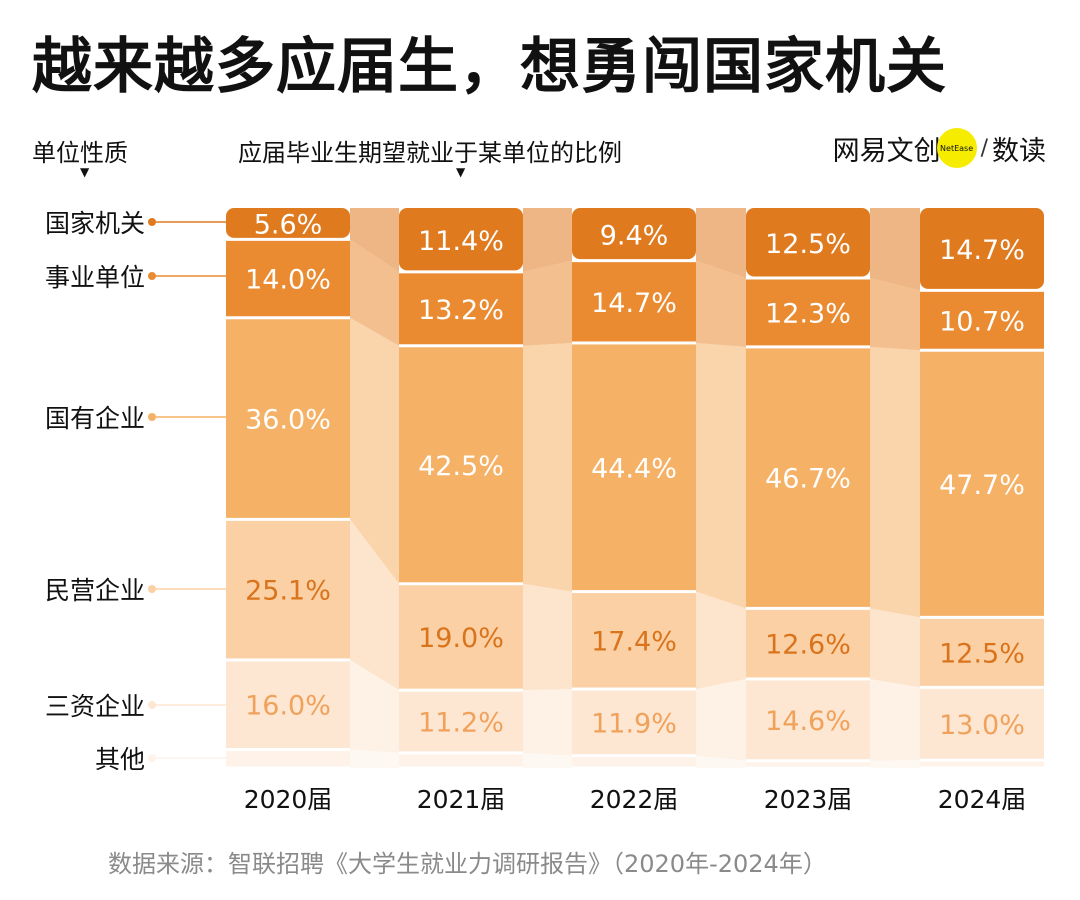 The height and width of the screenshot is (900, 1080). Describe the element at coordinates (461, 799) in the screenshot. I see `x-tick-label: 2021届` at that location.